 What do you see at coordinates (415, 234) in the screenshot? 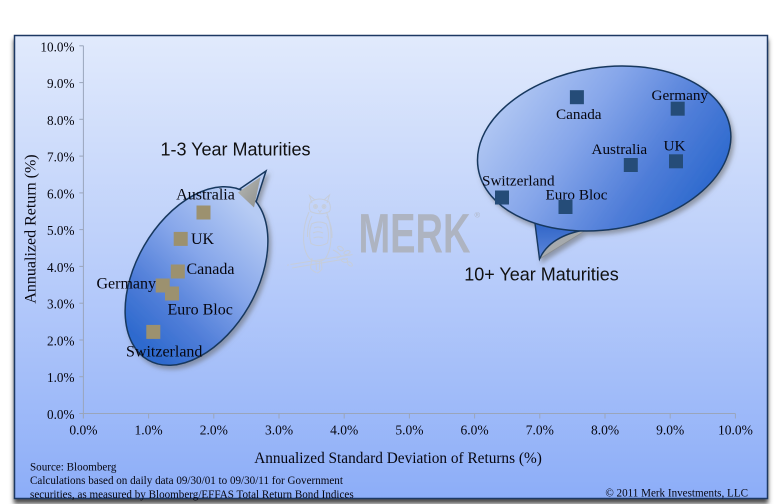
I see `svg-text: MERK` at bounding box center [415, 234].